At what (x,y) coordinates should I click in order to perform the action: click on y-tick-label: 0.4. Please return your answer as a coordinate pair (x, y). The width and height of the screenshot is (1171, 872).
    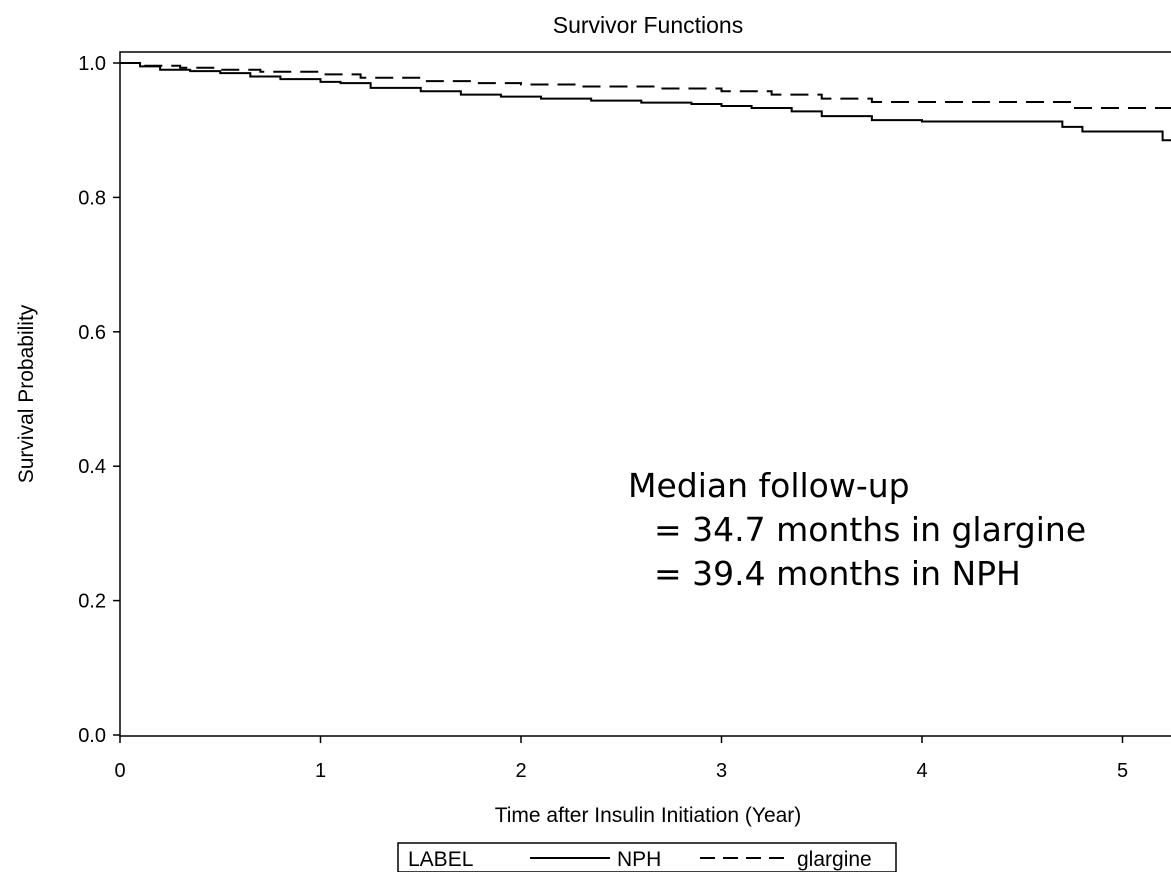
    Looking at the image, I should click on (92, 467).